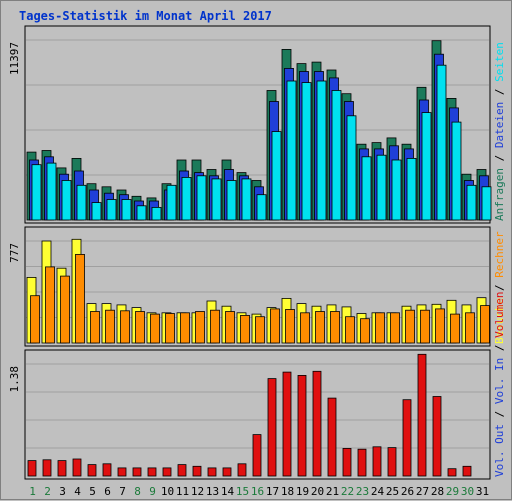 This screenshot has width=512, height=501. I want to click on legend-item-vol-in: Vol. In, so click(499, 381).